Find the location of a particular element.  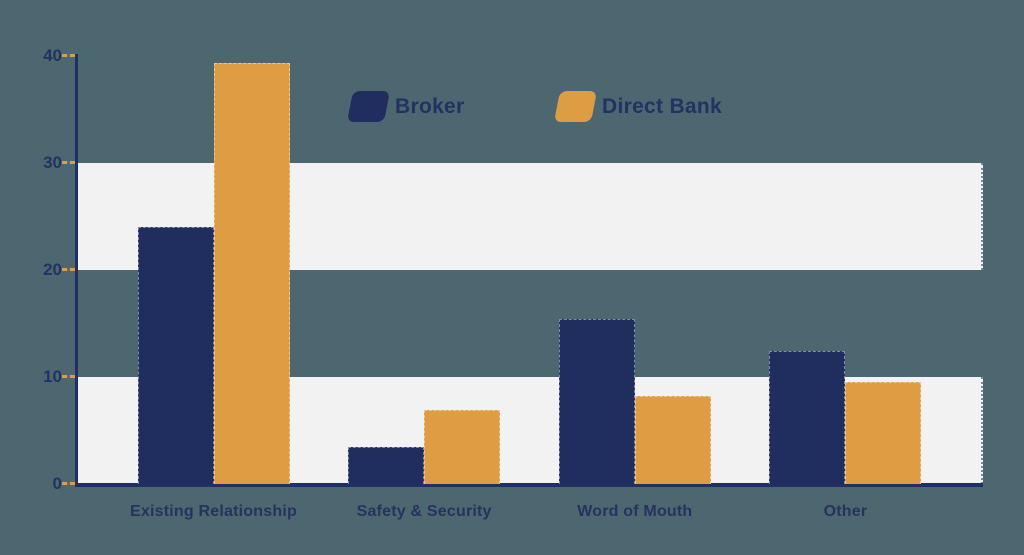

legend-item-direct-bank: Direct Bank is located at coordinates (638, 106).